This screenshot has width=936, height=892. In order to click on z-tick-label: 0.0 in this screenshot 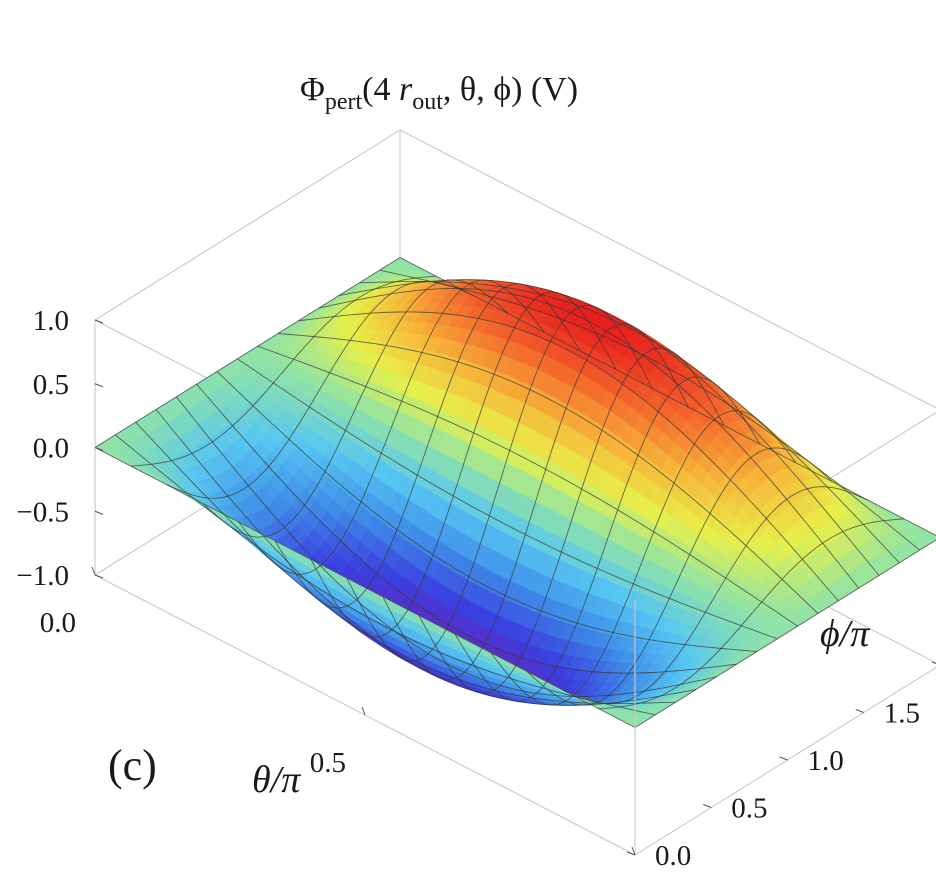, I will do `click(51, 449)`.